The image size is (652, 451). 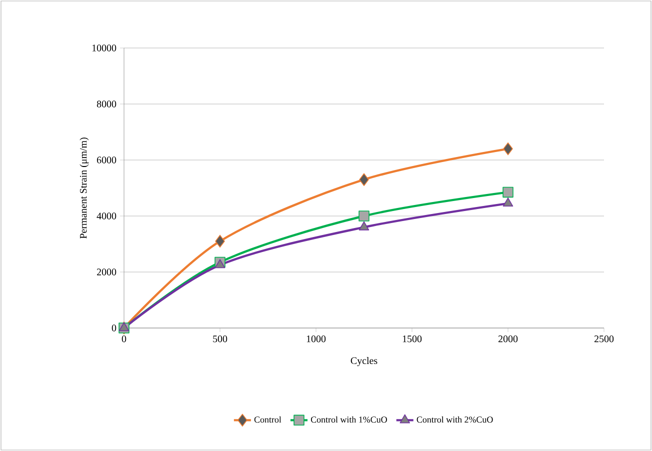 What do you see at coordinates (268, 419) in the screenshot?
I see `legend-label: Control` at bounding box center [268, 419].